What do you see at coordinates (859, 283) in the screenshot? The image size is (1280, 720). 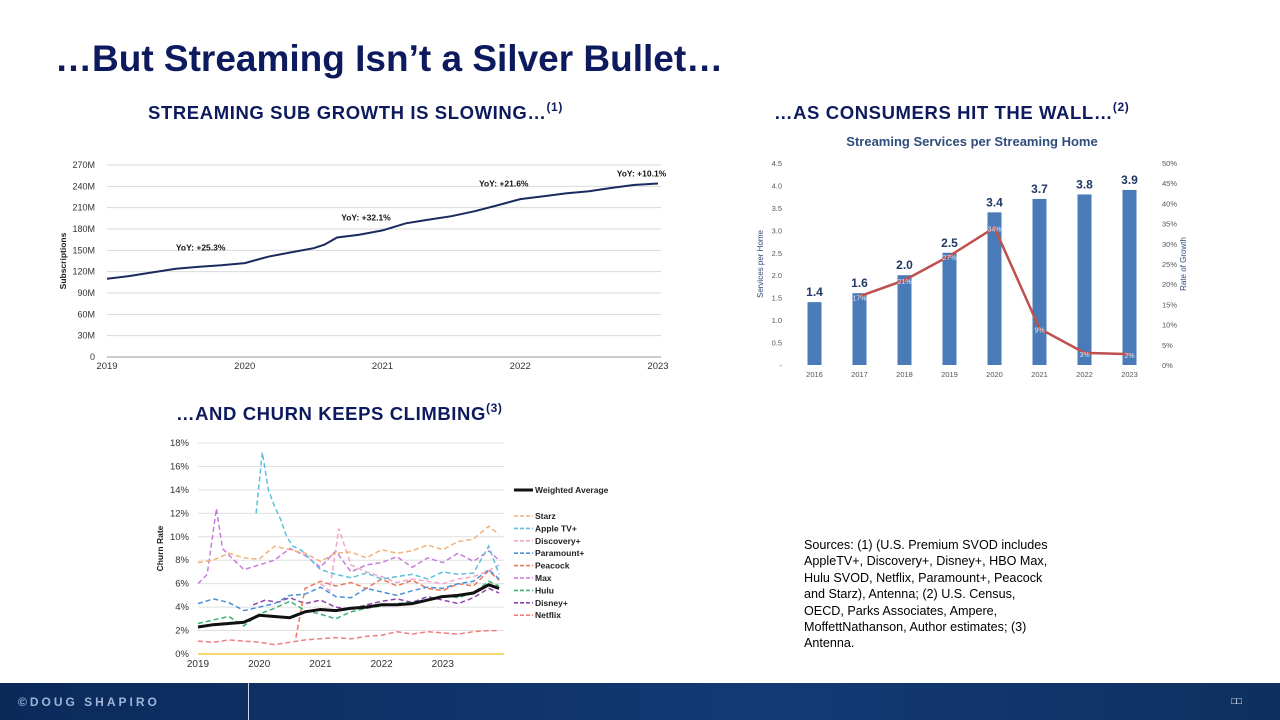 I see `bar-value-label: 1.6` at bounding box center [859, 283].